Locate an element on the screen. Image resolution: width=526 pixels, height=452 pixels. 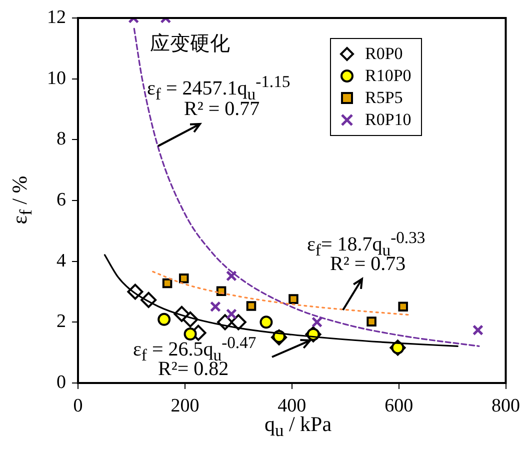
x-tick-label: 600 is located at coordinates (399, 405).